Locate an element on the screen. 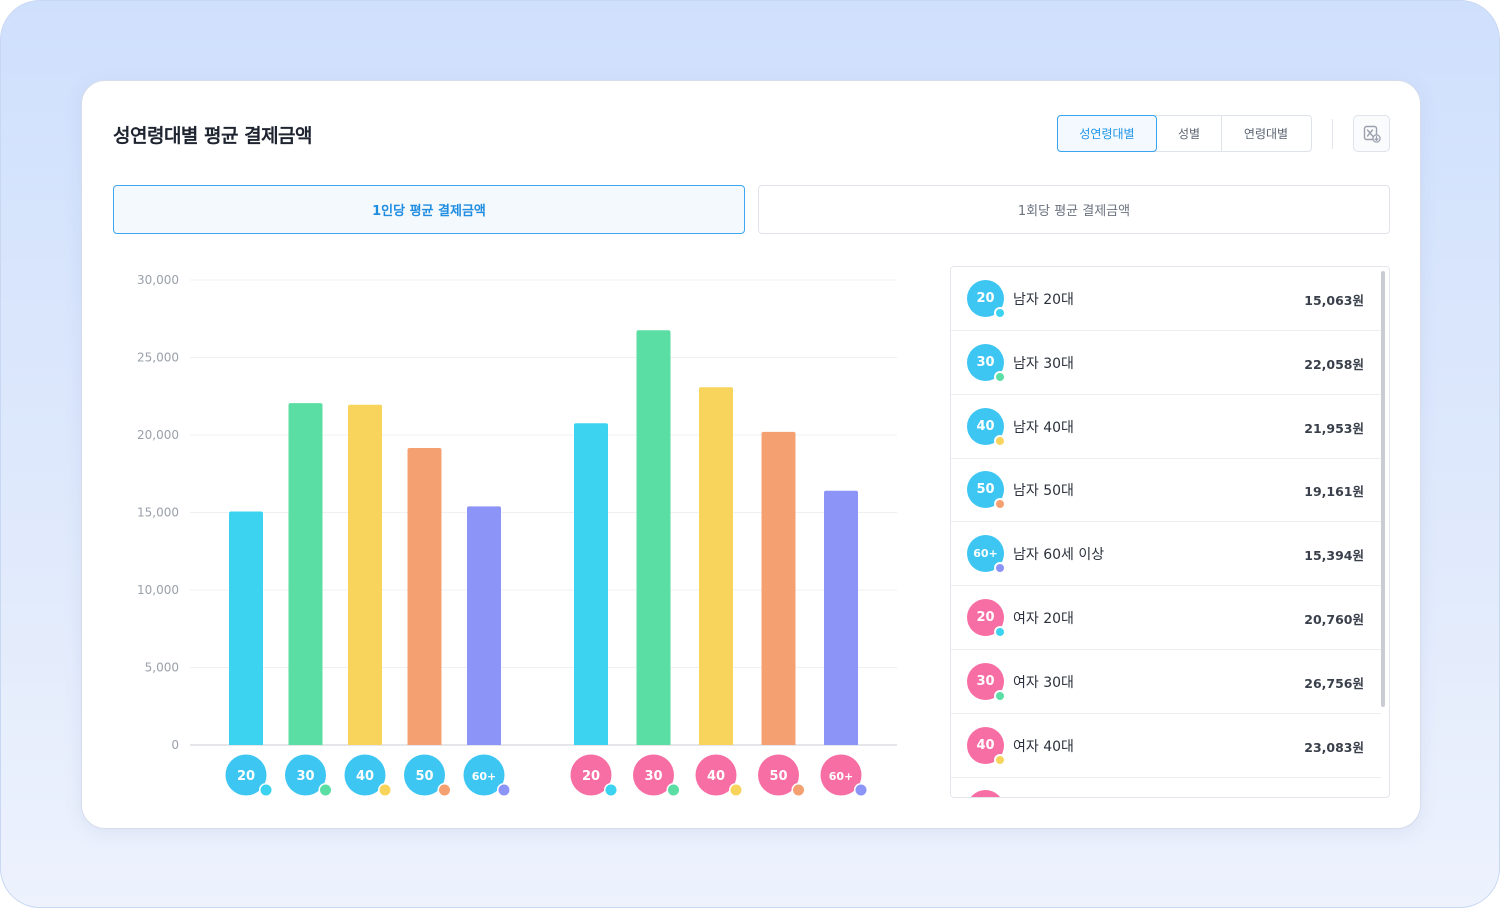 The image size is (1500, 908). y-tick-label: 5,000 is located at coordinates (162, 668).